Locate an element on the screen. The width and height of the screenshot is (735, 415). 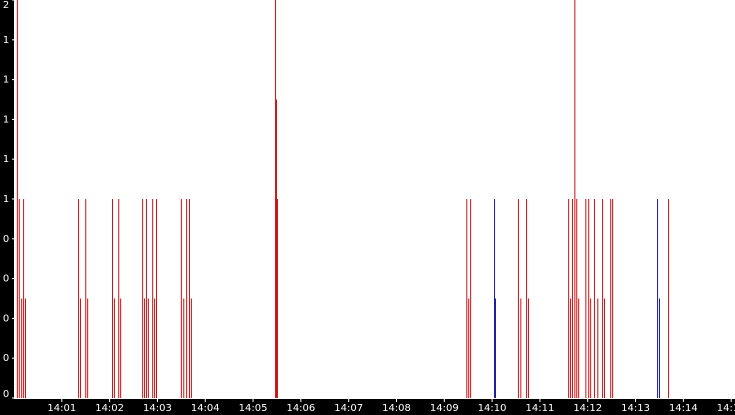
x-tick-label: 14:10 is located at coordinates (492, 408).